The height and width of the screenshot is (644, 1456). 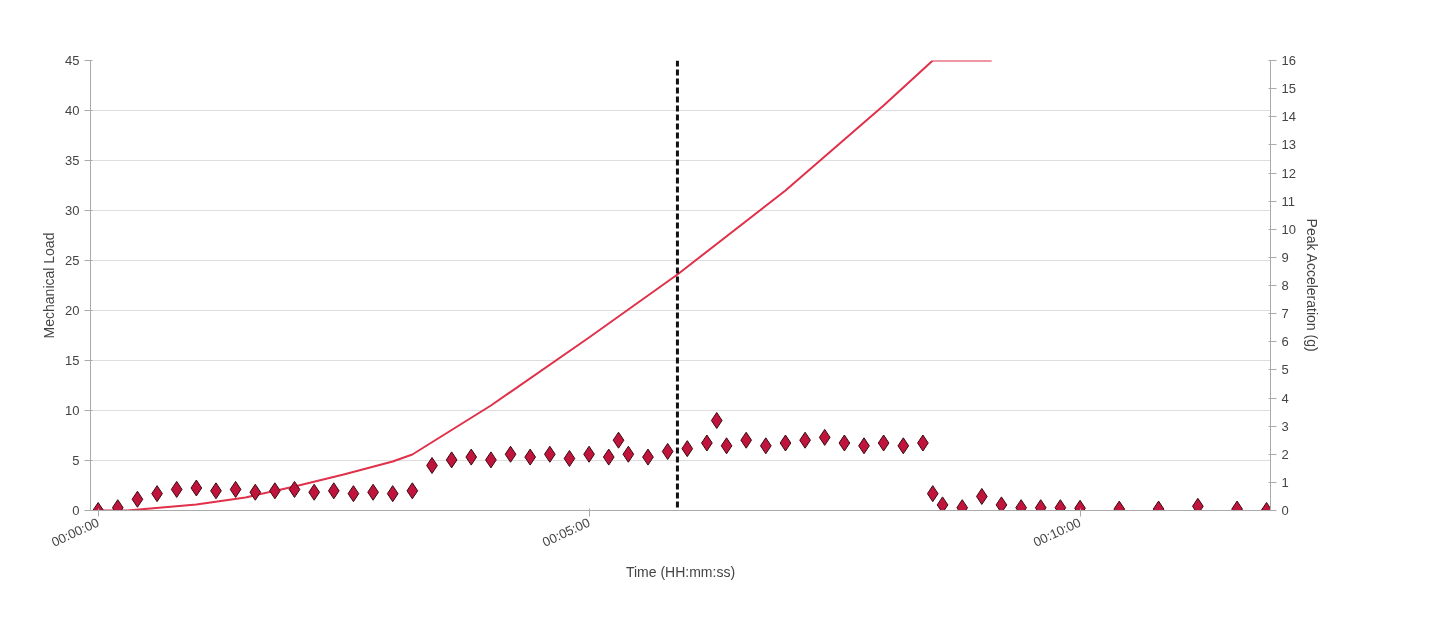 What do you see at coordinates (76, 510) in the screenshot?
I see `y-tick-label: 0` at bounding box center [76, 510].